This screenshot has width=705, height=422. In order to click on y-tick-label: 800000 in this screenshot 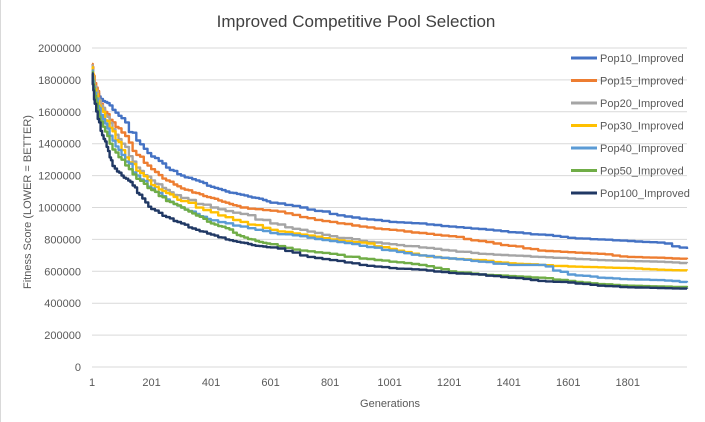, I will do `click(62, 240)`.